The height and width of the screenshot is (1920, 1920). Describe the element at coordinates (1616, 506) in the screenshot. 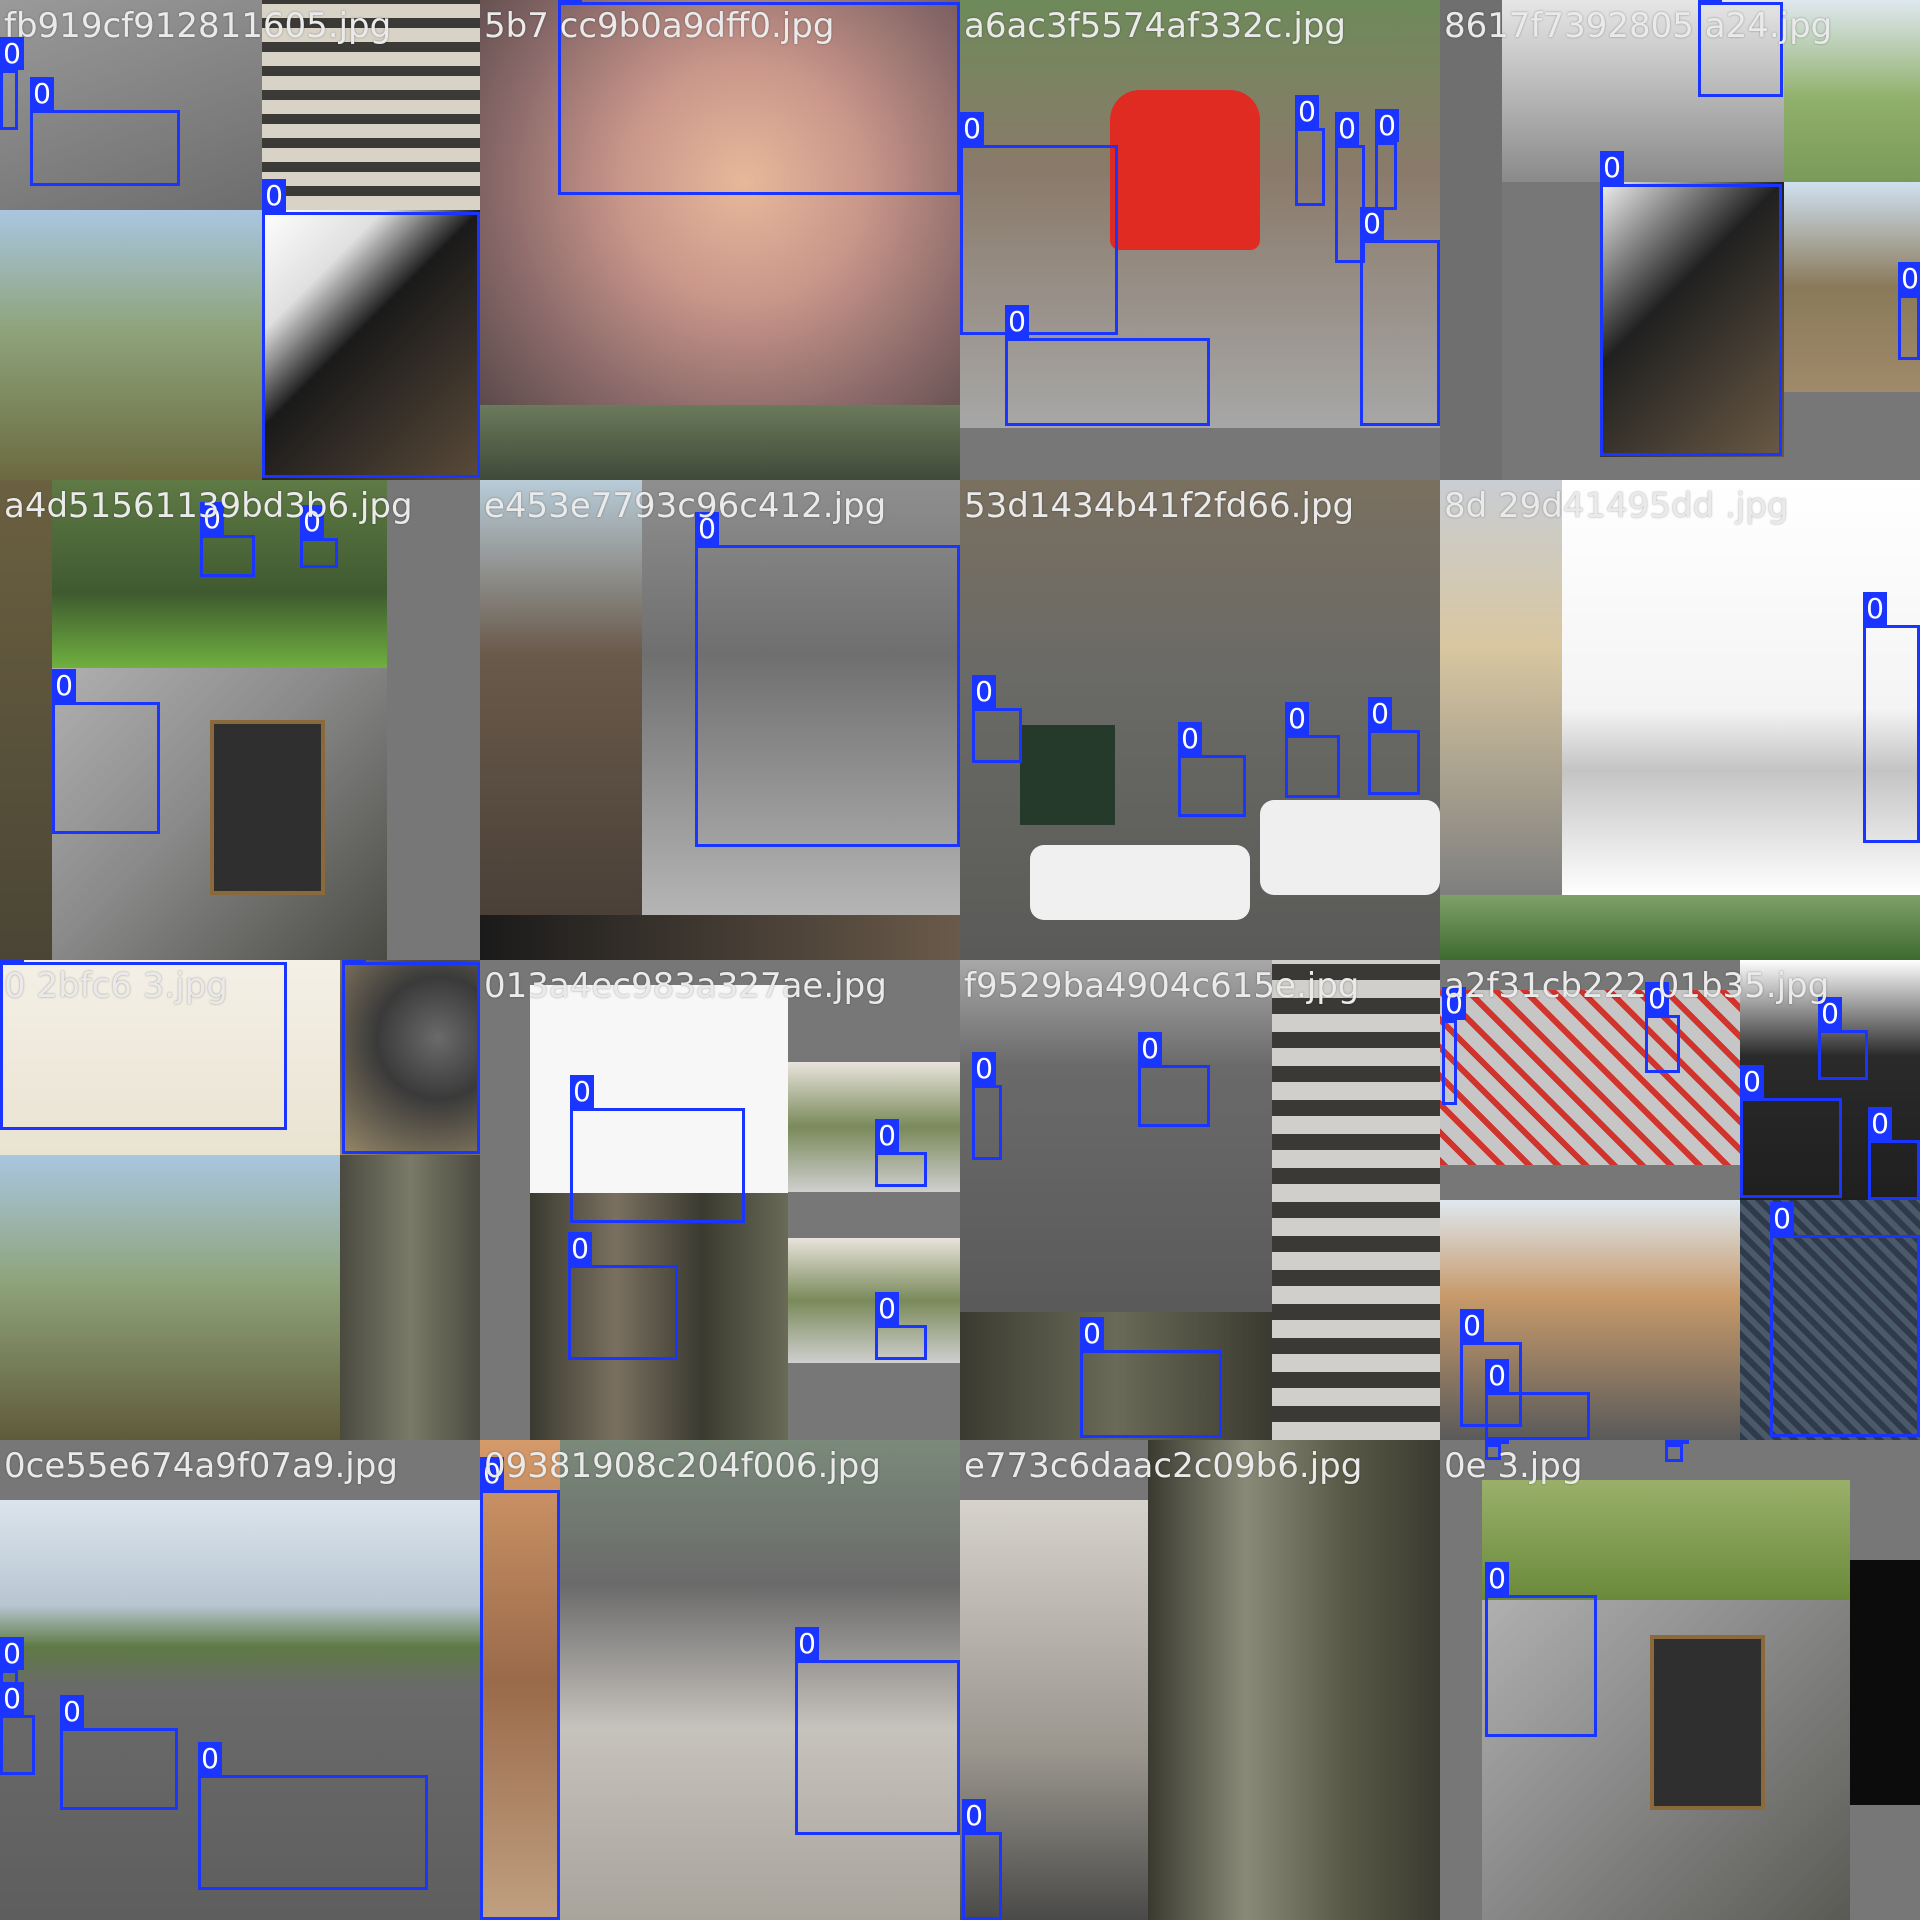

I see `tile-filename: 8d 29d41495dd .jpg` at that location.